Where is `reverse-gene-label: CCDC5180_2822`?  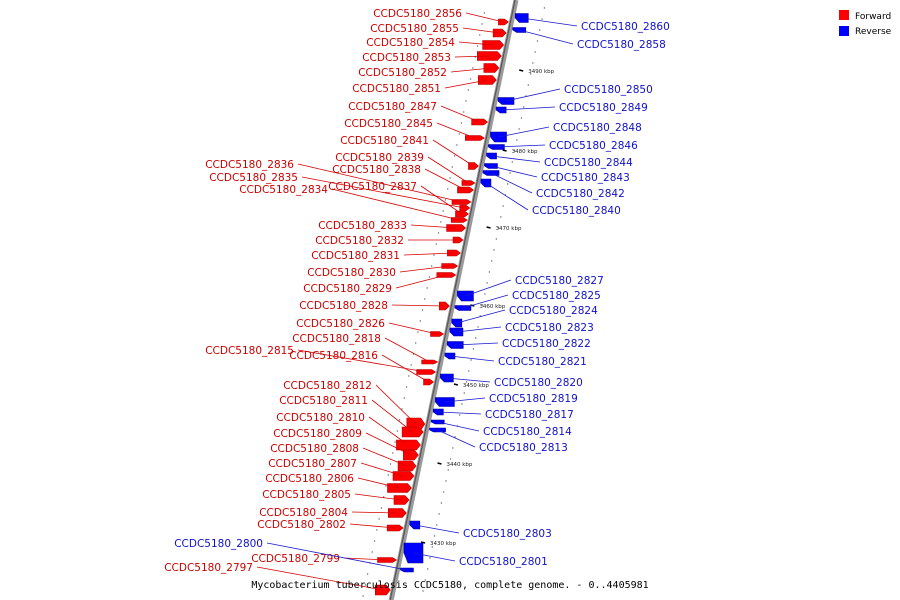
reverse-gene-label: CCDC5180_2822 is located at coordinates (546, 344).